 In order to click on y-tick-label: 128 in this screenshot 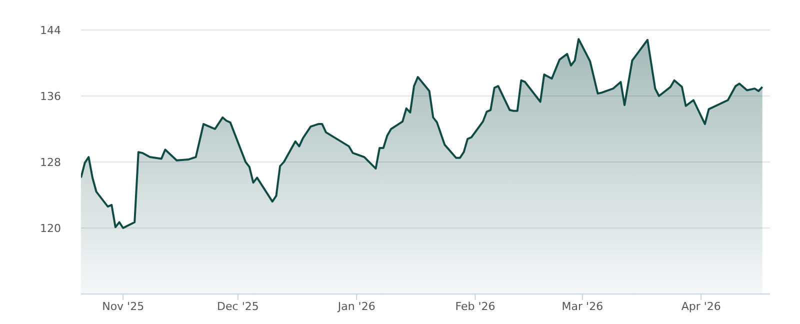, I will do `click(50, 162)`.